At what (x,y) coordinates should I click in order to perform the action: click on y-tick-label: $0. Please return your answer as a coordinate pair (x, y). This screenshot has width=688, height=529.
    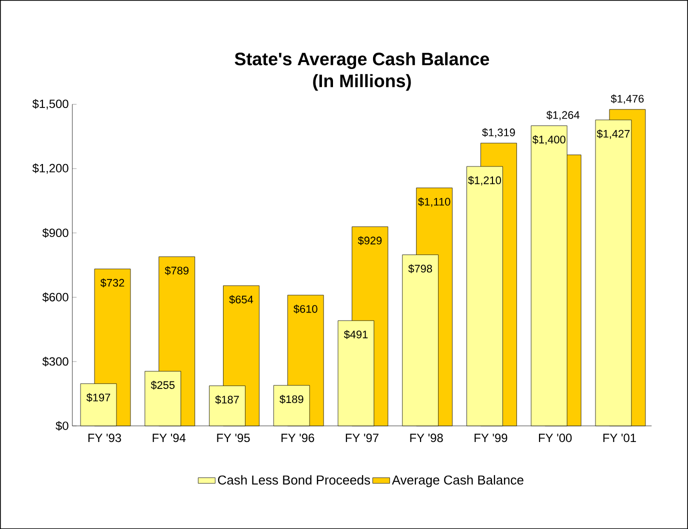
    Looking at the image, I should click on (62, 425).